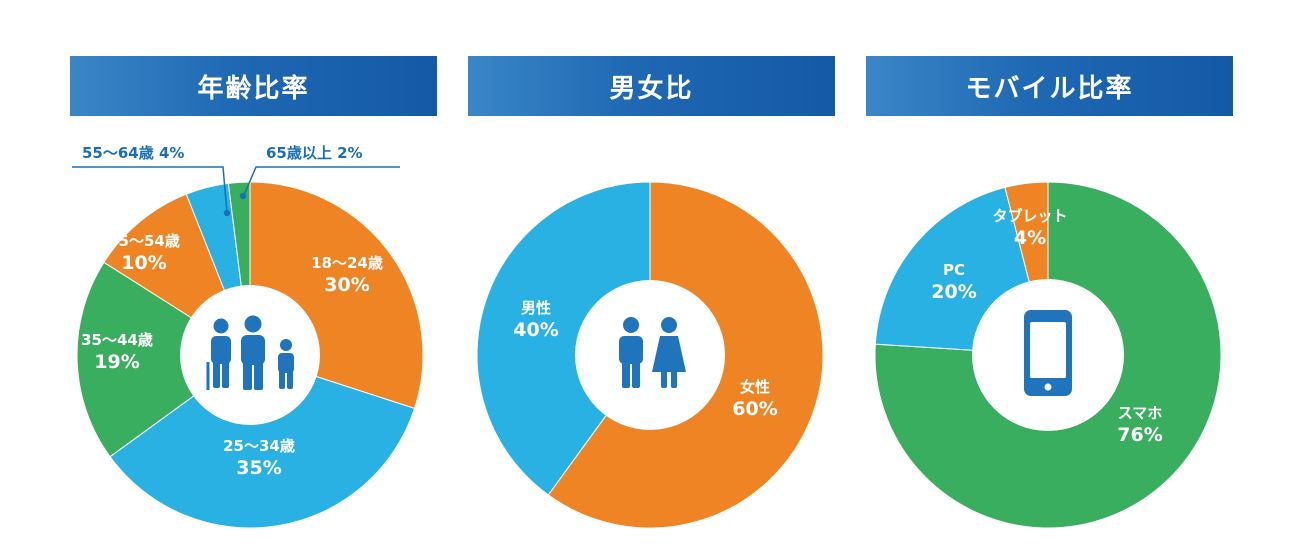 The height and width of the screenshot is (552, 1300). What do you see at coordinates (236, 191) in the screenshot?
I see `age-callouts` at bounding box center [236, 191].